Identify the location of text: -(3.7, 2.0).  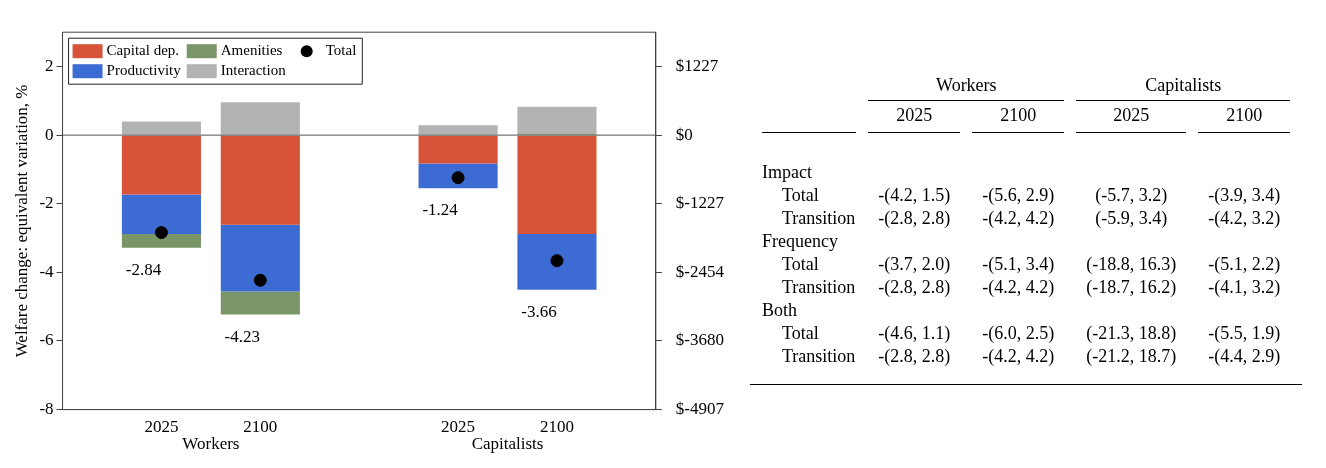
(914, 264).